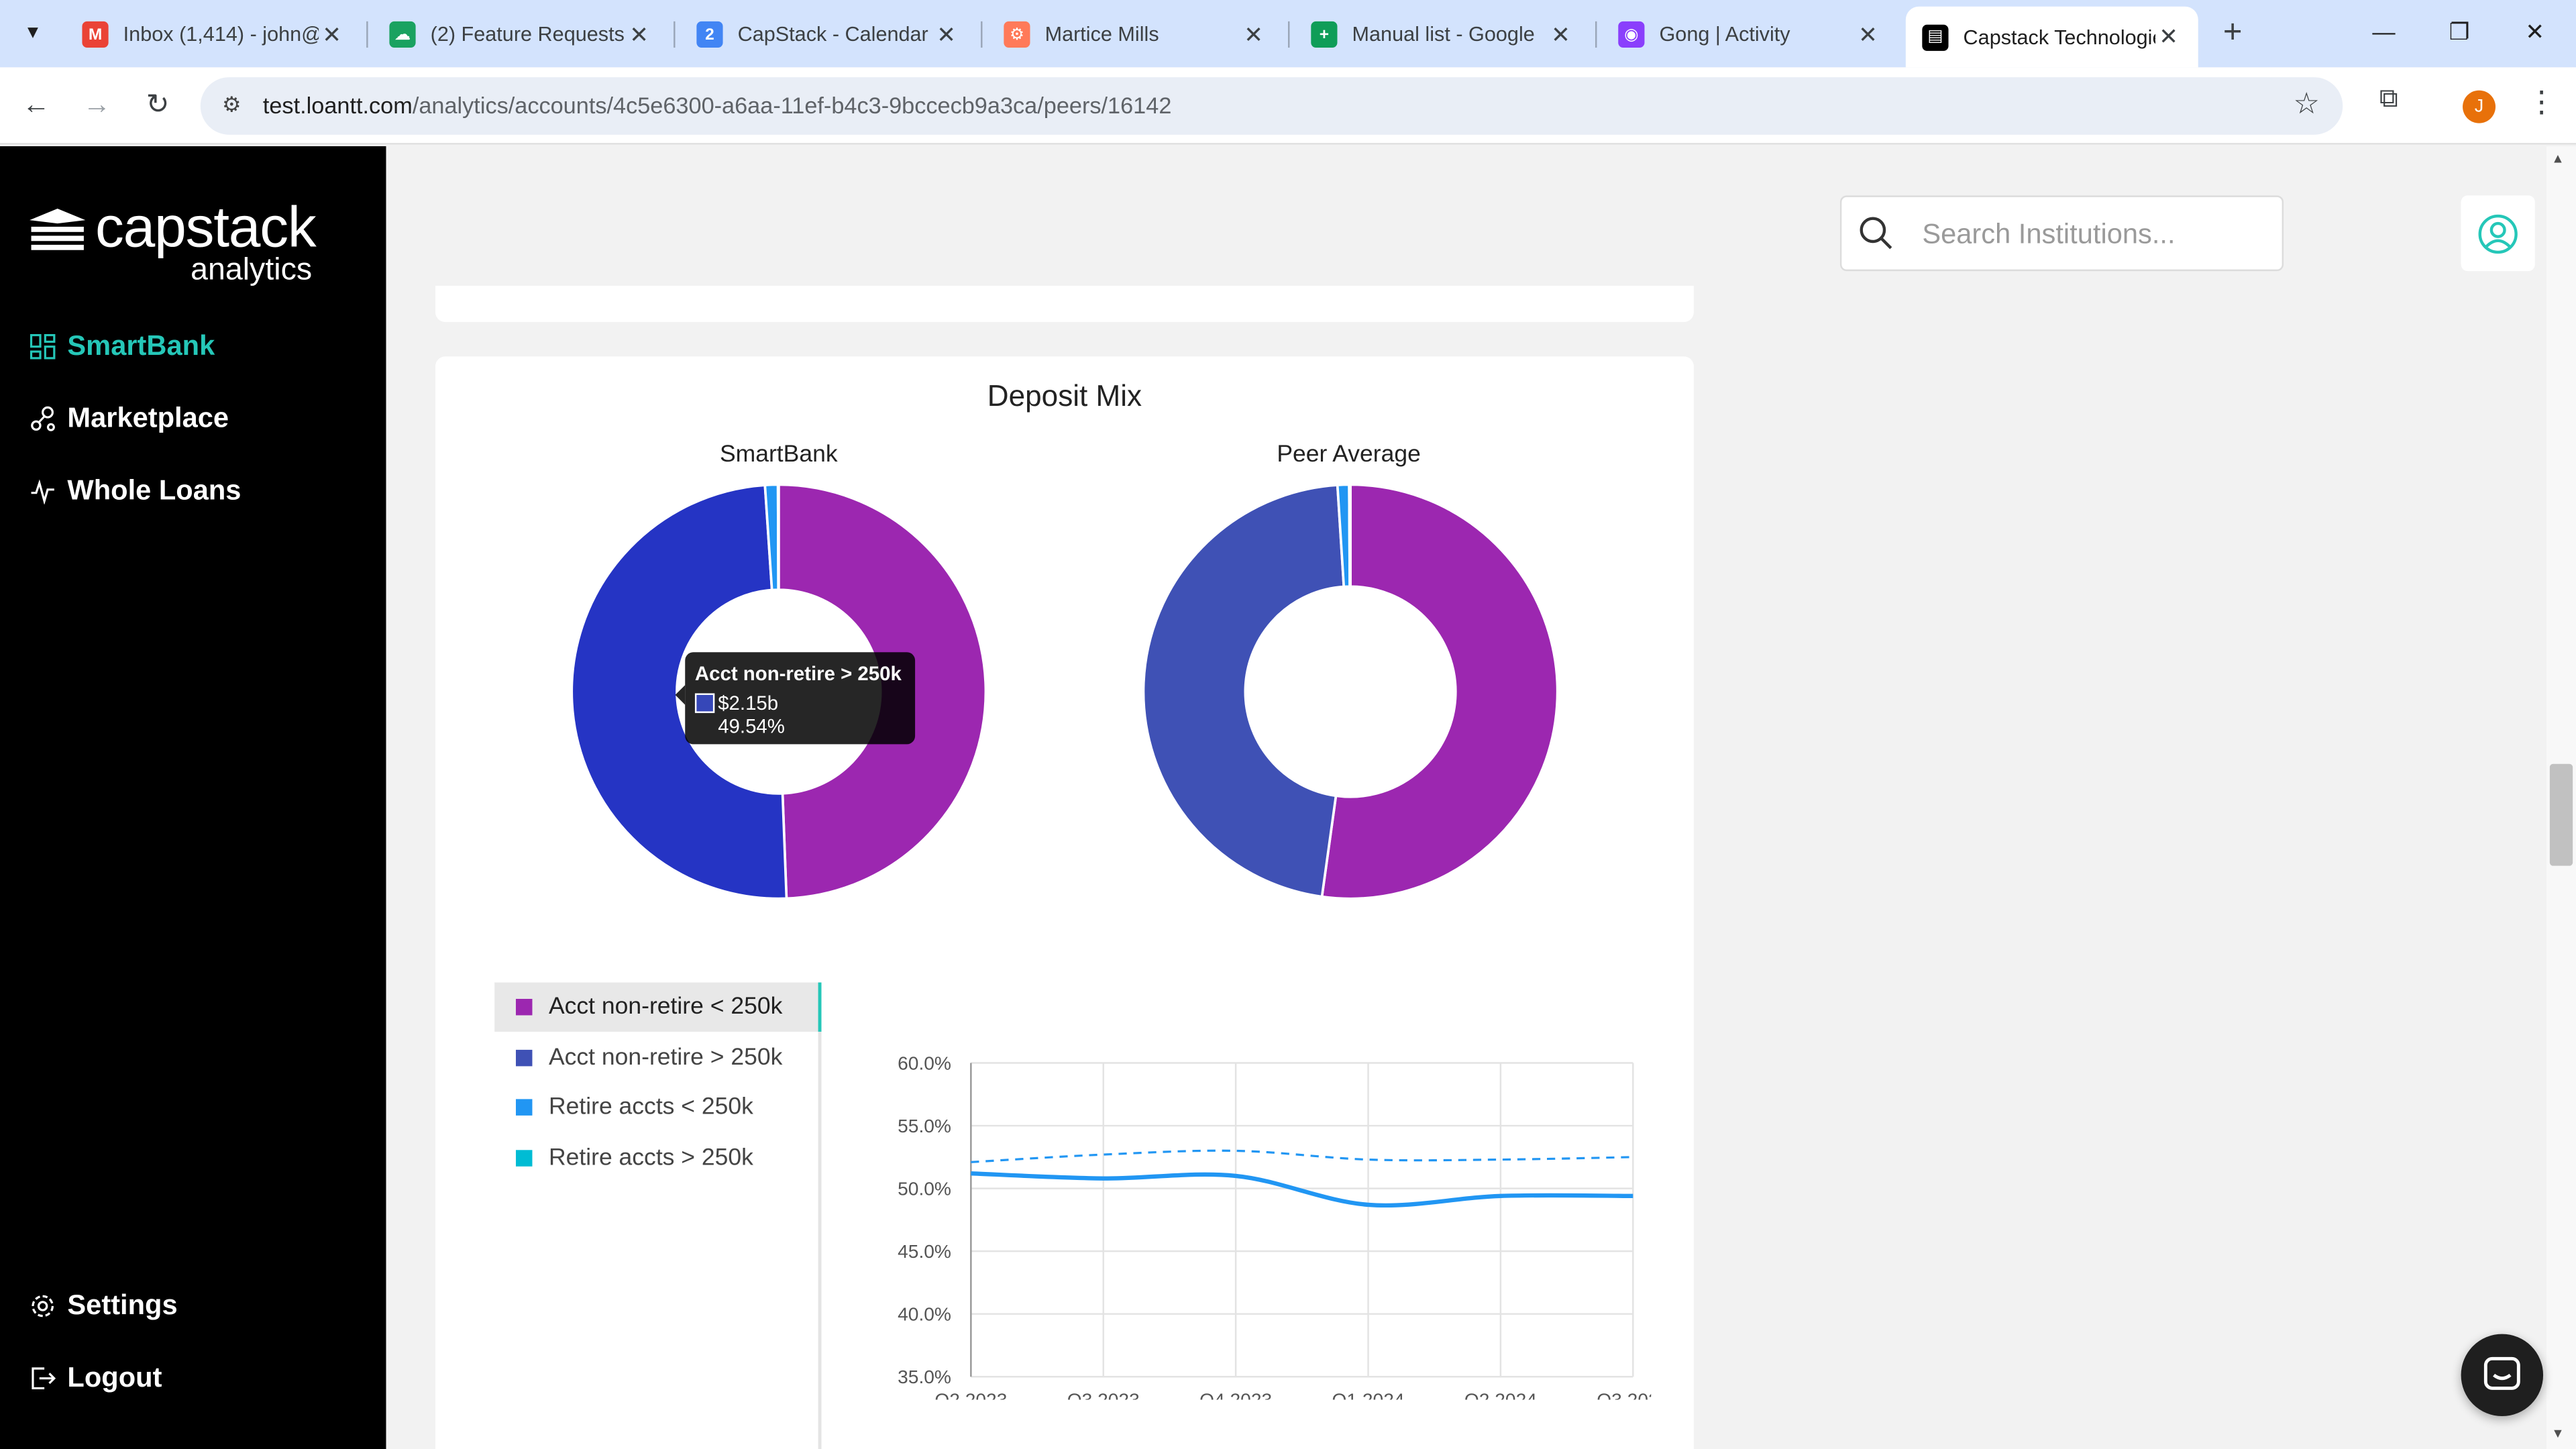  Describe the element at coordinates (402, 34) in the screenshot. I see `cloud-icon: ☁` at that location.